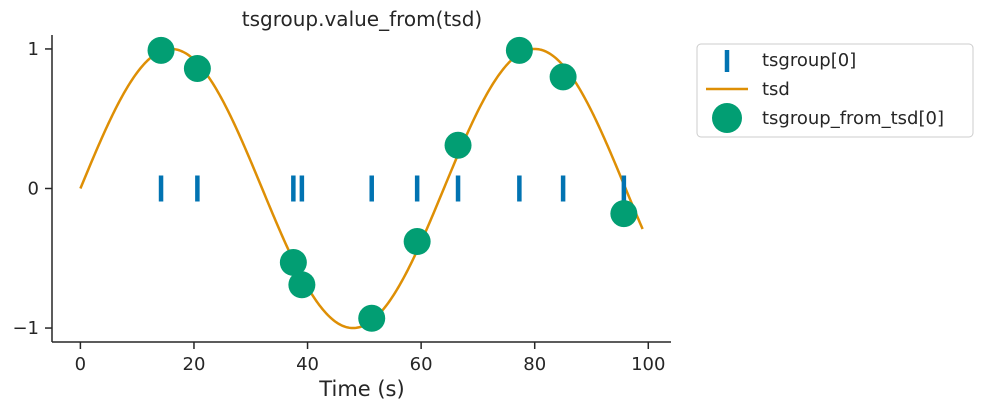 The width and height of the screenshot is (982, 410). I want to click on x-tick-label: 40, so click(307, 364).